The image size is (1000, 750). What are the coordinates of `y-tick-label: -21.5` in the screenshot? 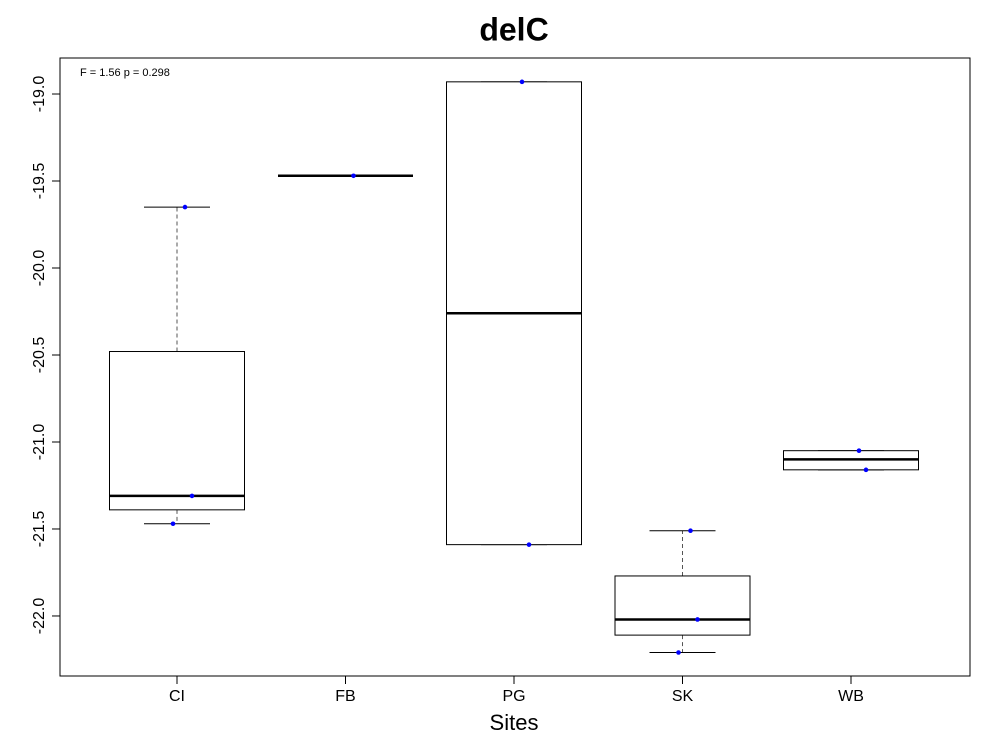 It's located at (39, 529).